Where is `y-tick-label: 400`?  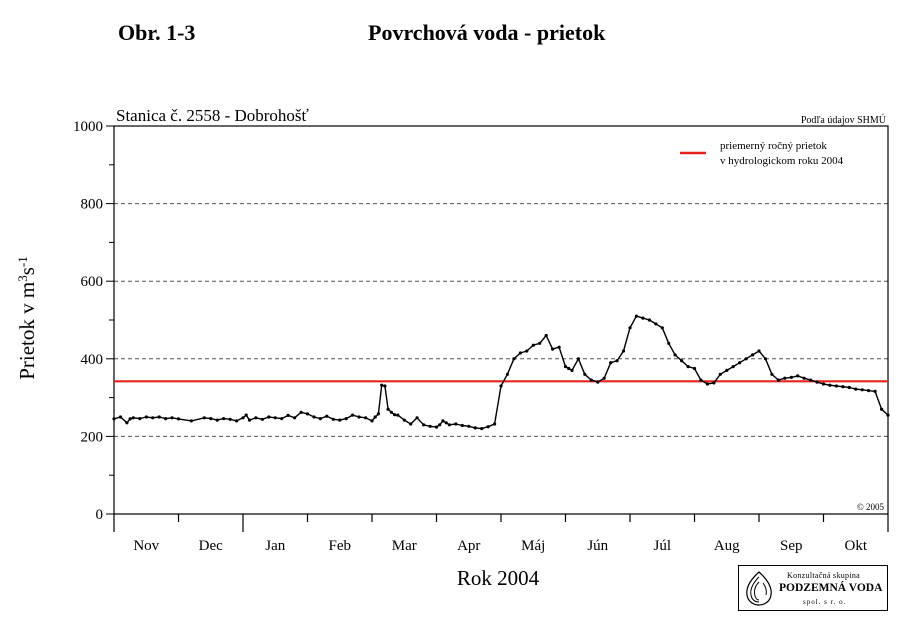
y-tick-label: 400 is located at coordinates (92, 360).